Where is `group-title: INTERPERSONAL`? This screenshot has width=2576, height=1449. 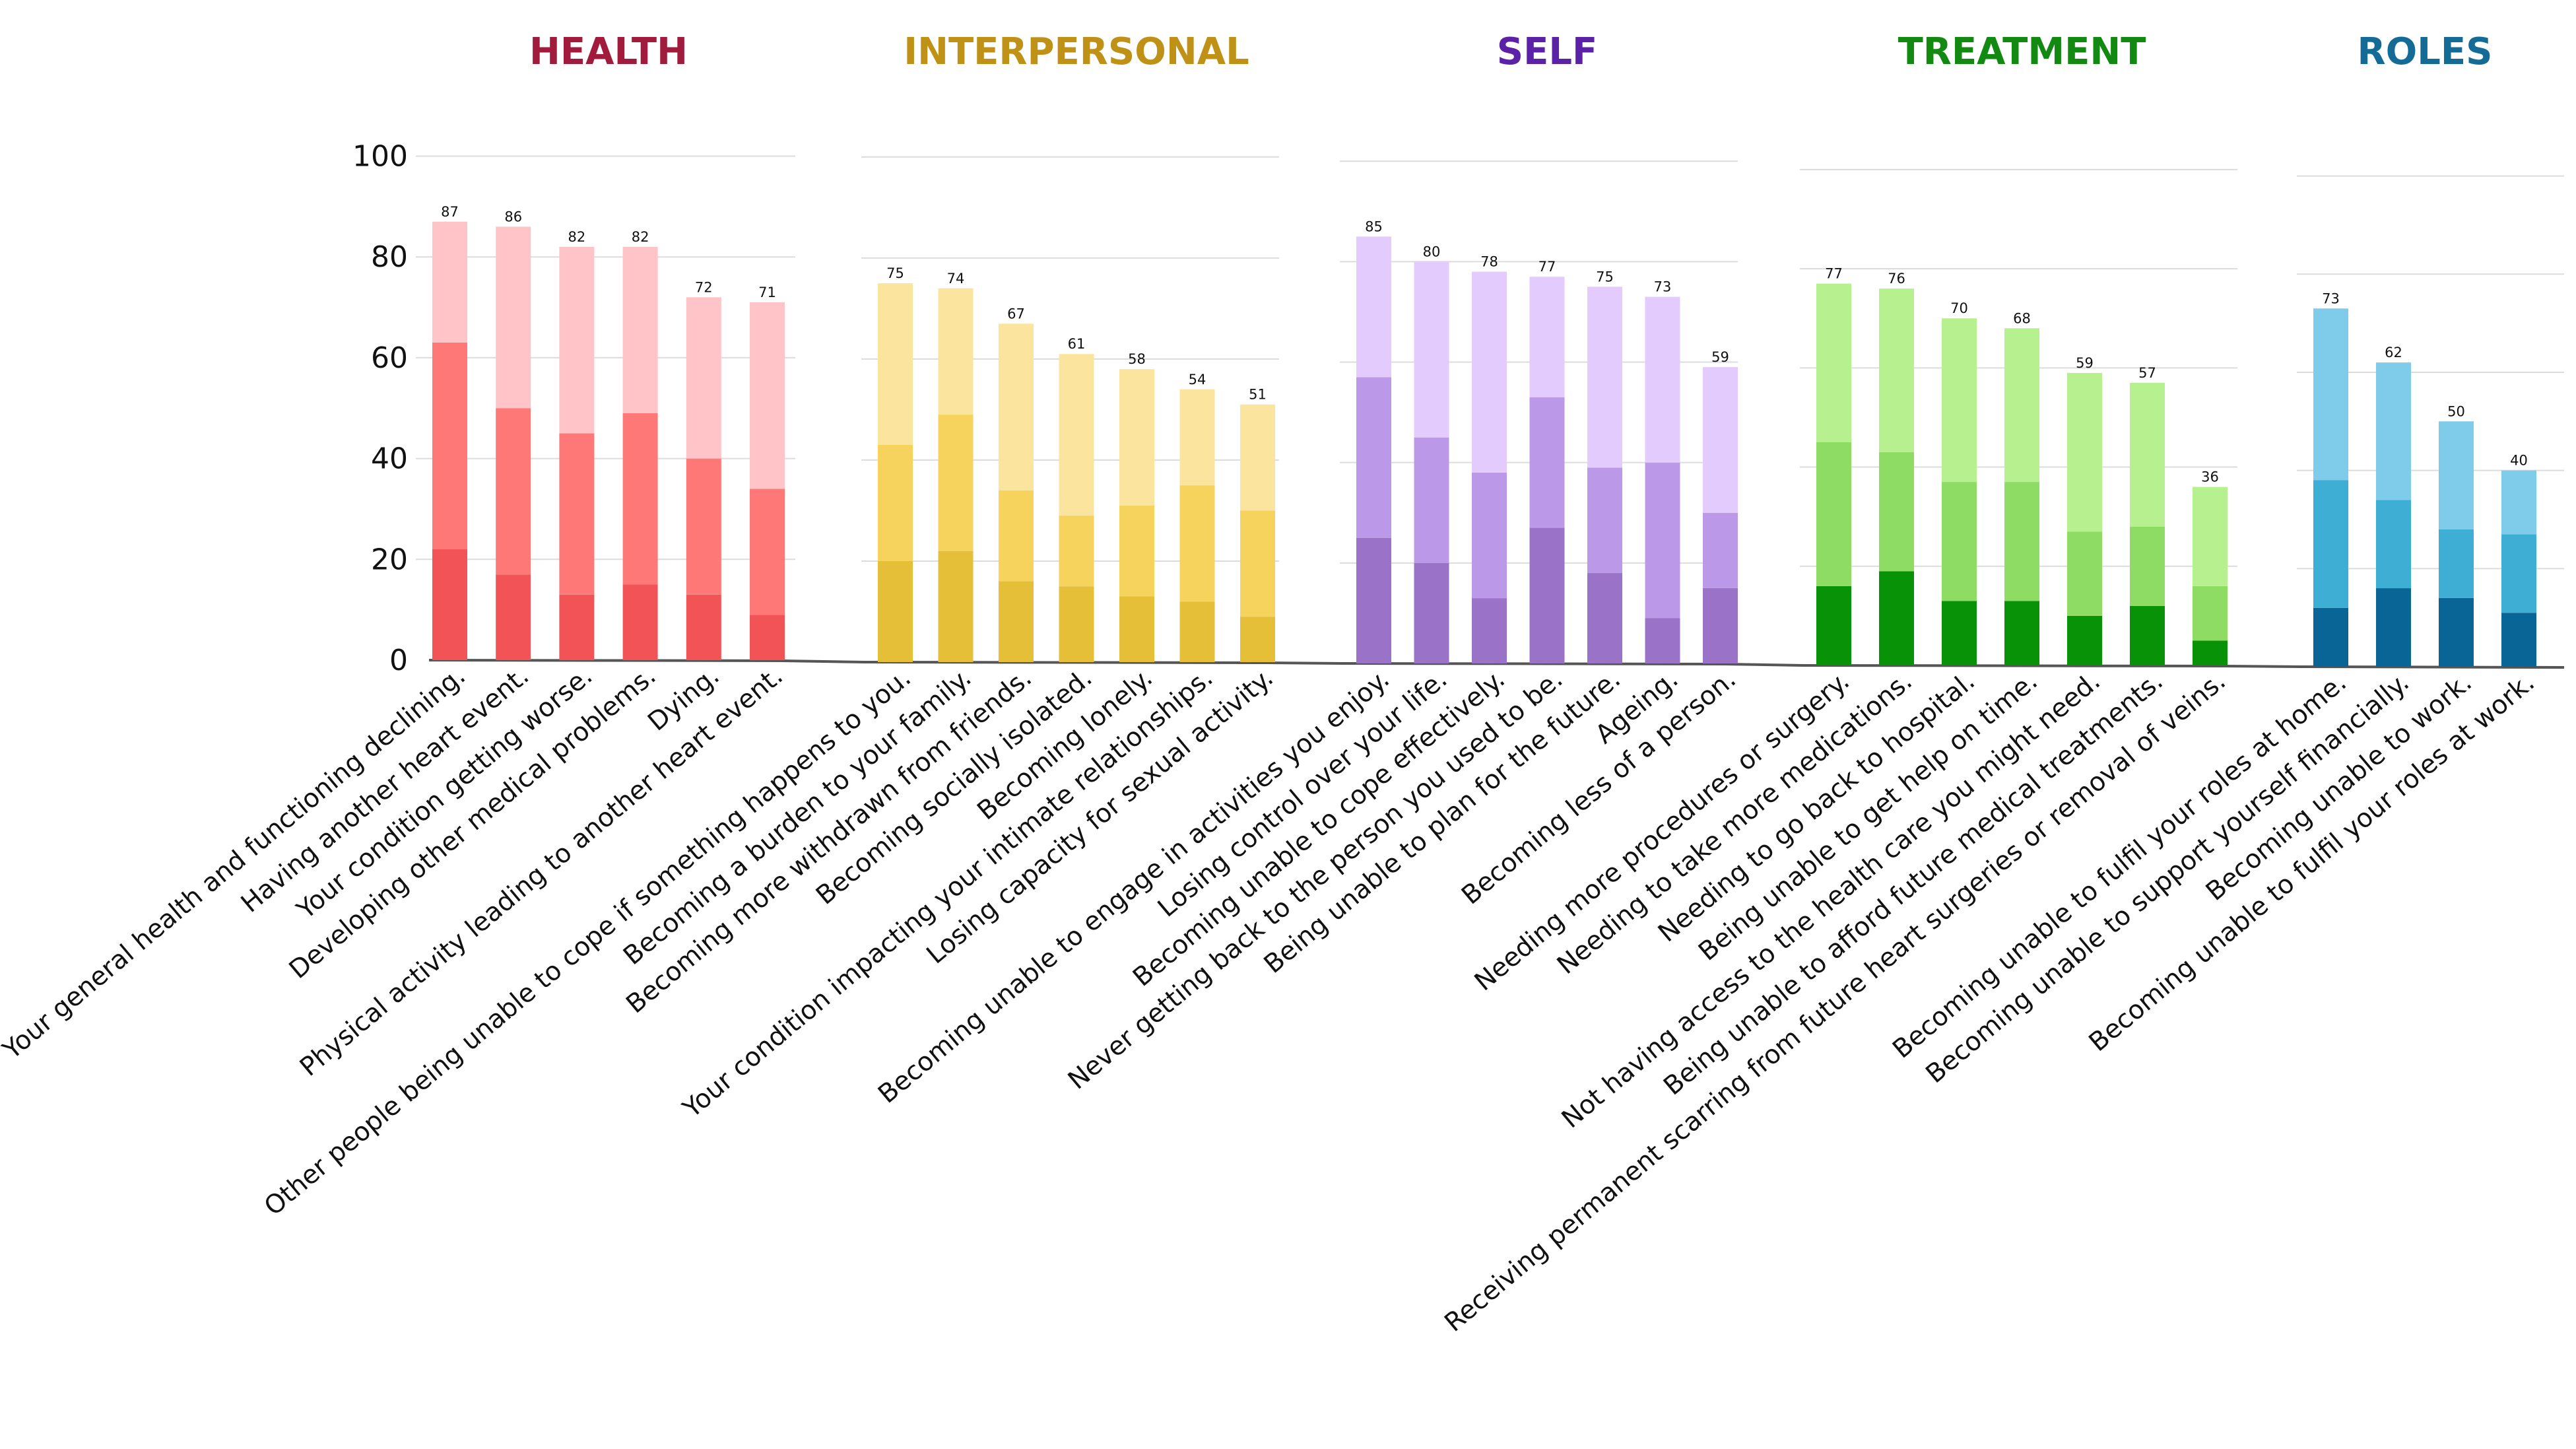 group-title: INTERPERSONAL is located at coordinates (1076, 52).